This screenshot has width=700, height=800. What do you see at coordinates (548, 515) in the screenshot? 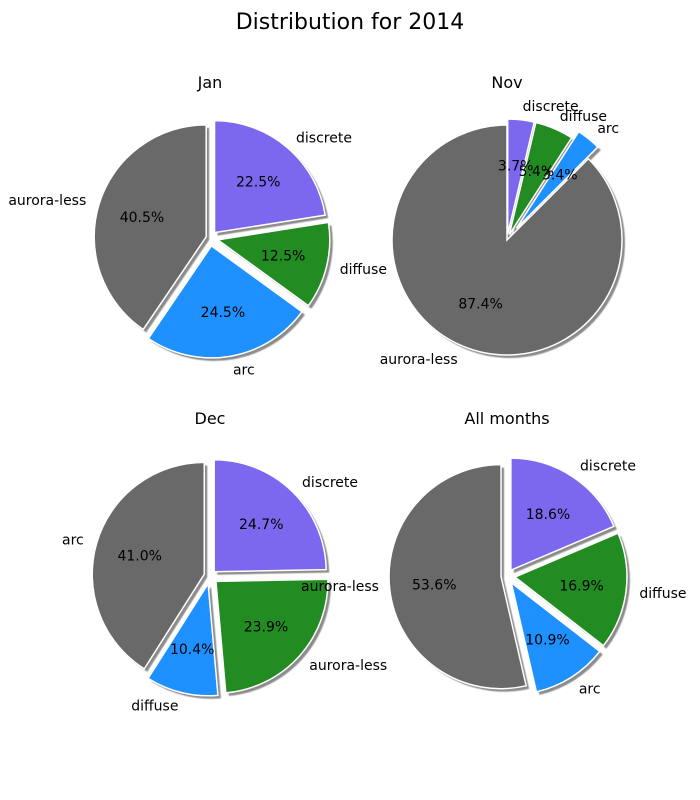
I see `slice-percent-label: 18.6%` at bounding box center [548, 515].